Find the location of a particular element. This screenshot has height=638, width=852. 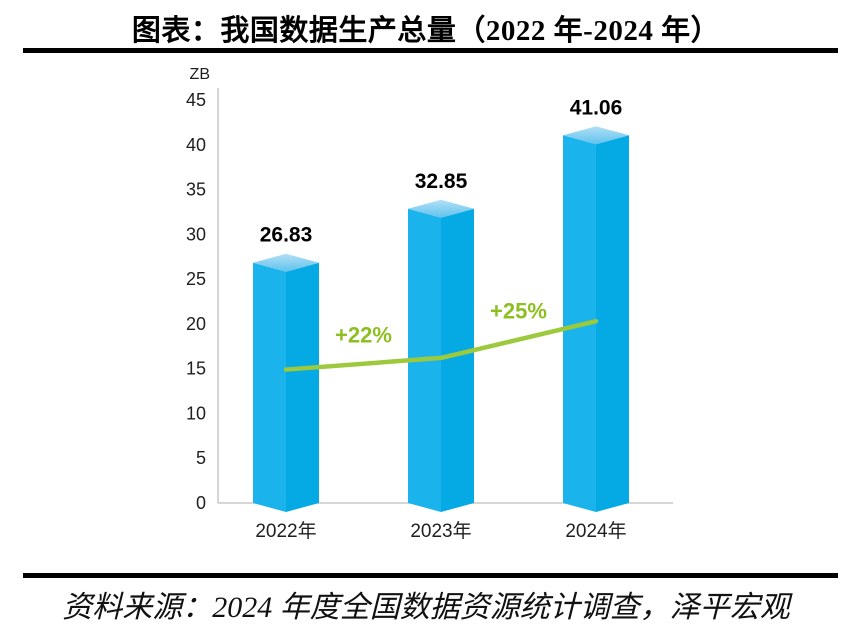

y-tick-label-5: 5 is located at coordinates (201, 458).